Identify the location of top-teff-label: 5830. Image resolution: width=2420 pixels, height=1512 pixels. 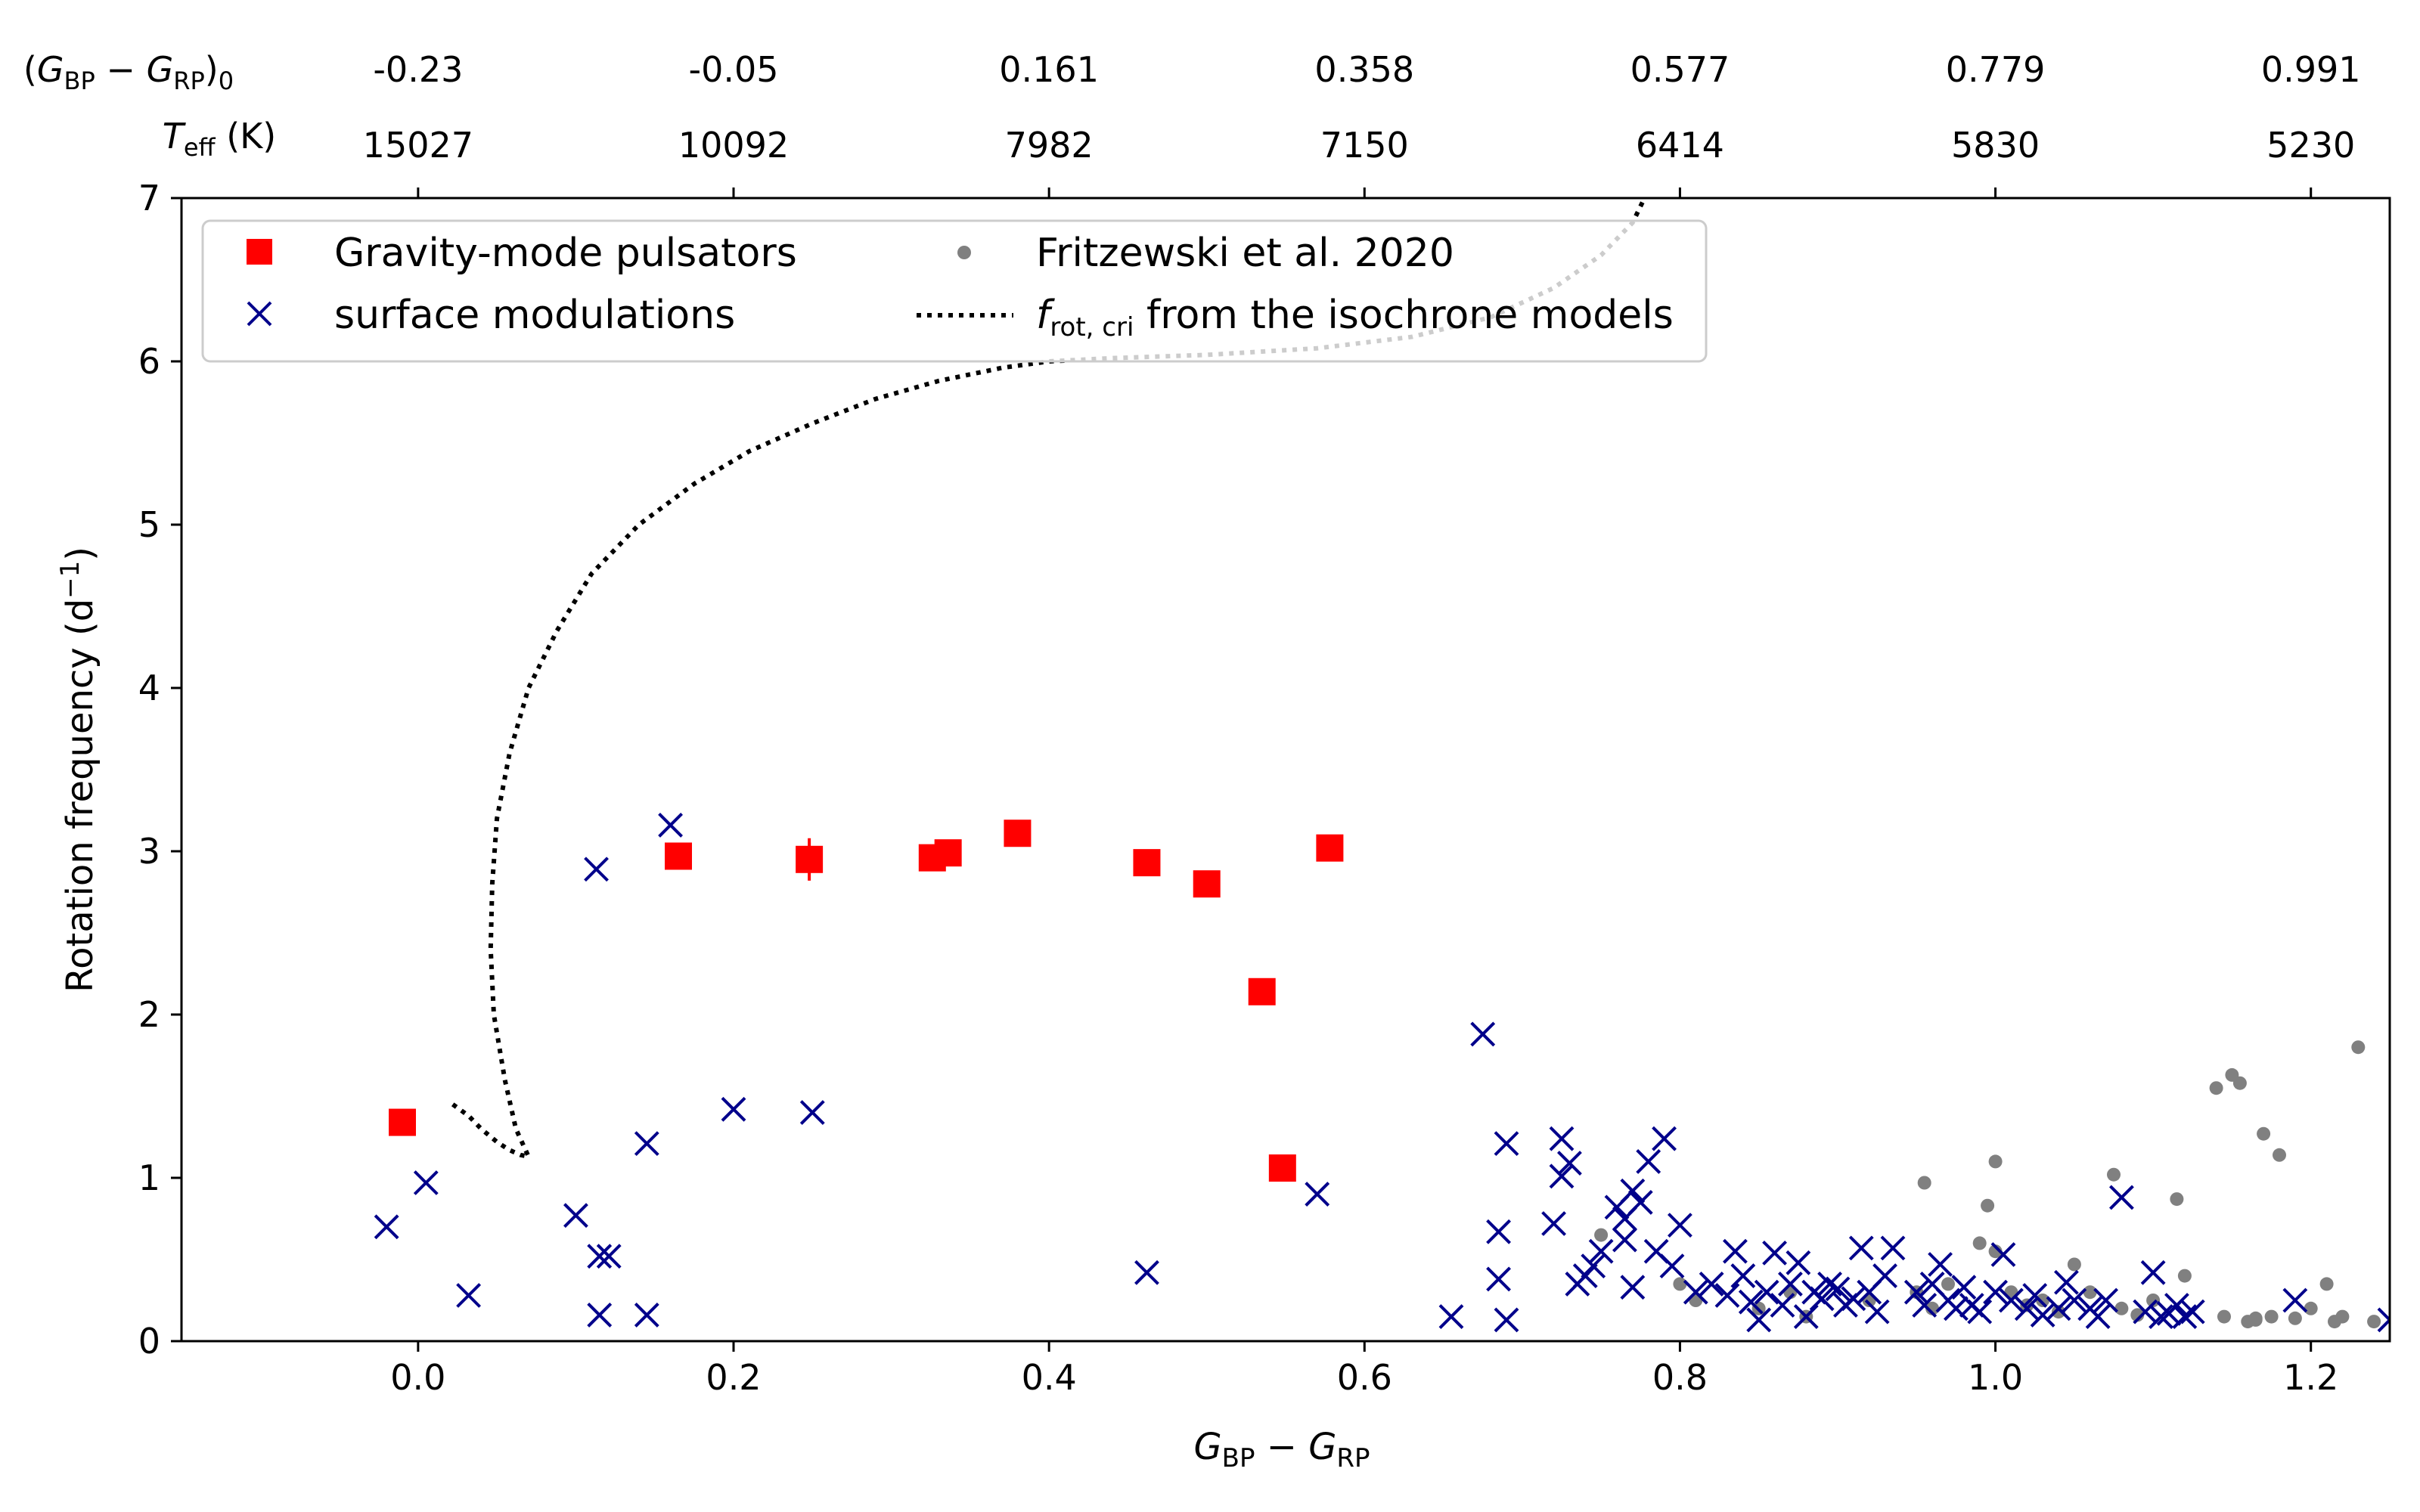
(1995, 145).